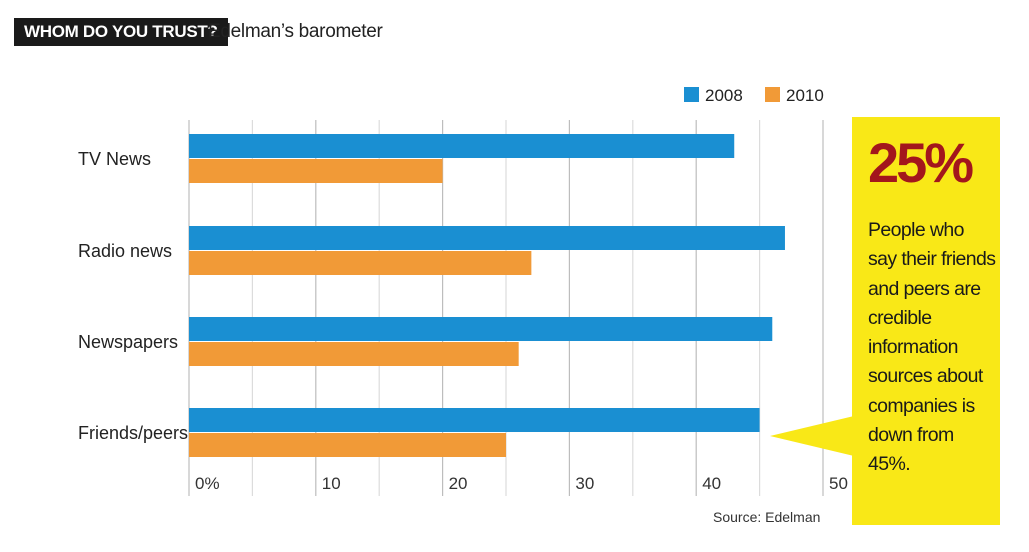  What do you see at coordinates (462, 146) in the screenshot?
I see `bar-2008-tv-news` at bounding box center [462, 146].